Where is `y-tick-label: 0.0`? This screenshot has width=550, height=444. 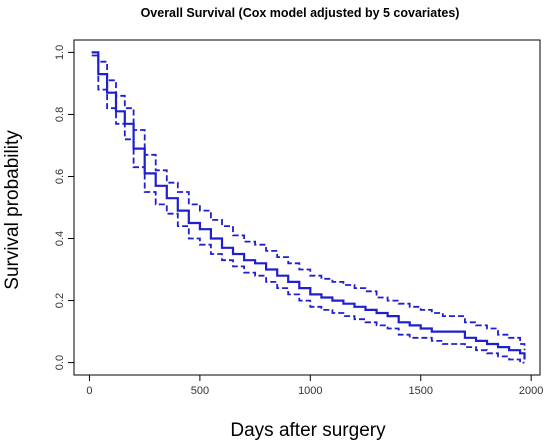 y-tick-label: 0.0 is located at coordinates (60, 362).